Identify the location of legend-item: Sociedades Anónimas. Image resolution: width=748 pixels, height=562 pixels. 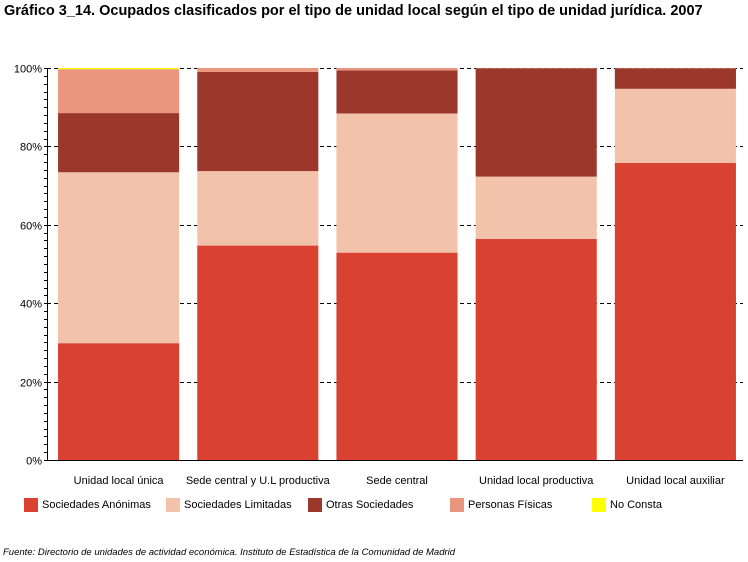
(87, 505).